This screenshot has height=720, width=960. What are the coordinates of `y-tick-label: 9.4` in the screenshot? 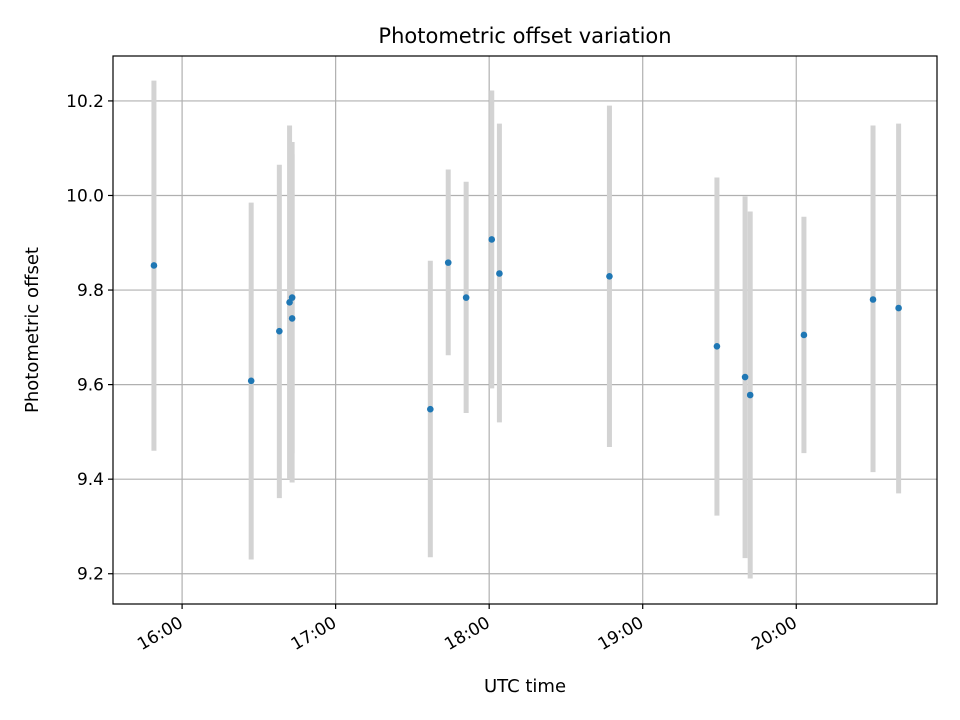 It's located at (90, 480).